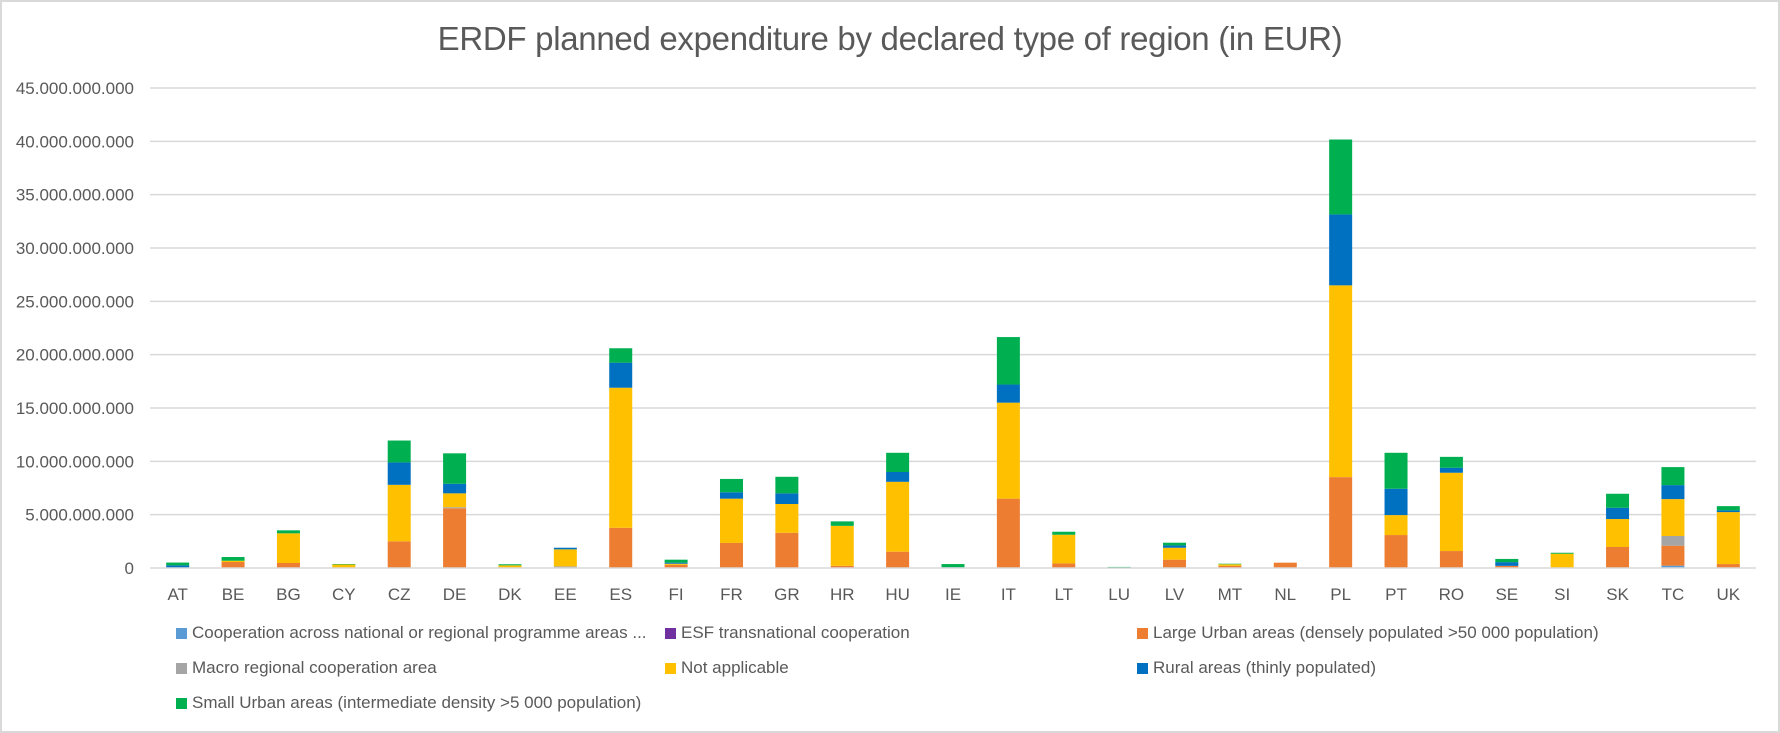 The image size is (1780, 733). Describe the element at coordinates (1064, 549) in the screenshot. I see `bar-stack-lt` at that location.